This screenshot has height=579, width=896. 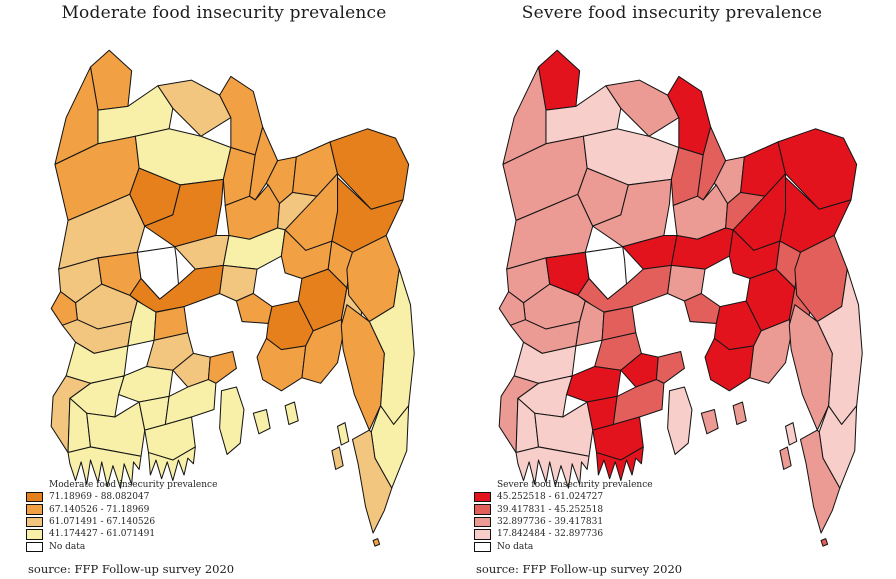 I want to click on source-note-severe: source: FFP Follow-up survey 2020, so click(x=579, y=569).